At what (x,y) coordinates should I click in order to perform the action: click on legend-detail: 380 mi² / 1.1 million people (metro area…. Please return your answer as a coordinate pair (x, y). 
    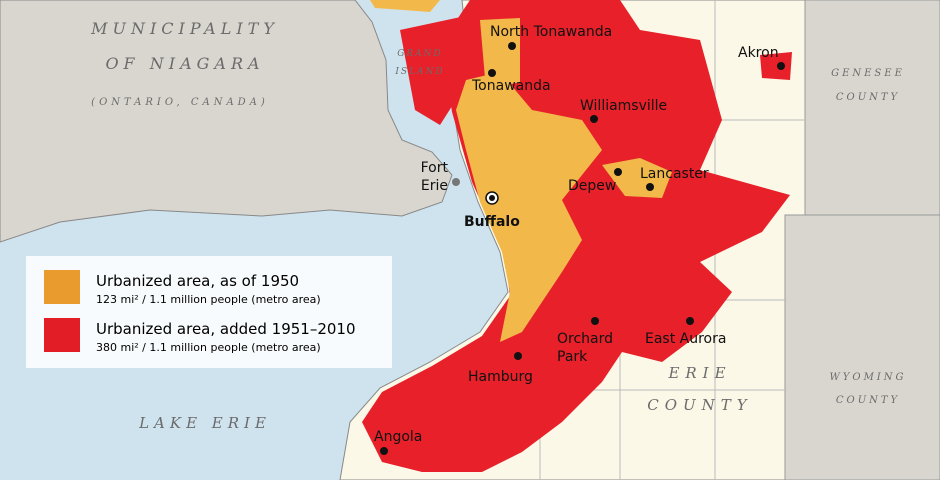
    Looking at the image, I should click on (208, 347).